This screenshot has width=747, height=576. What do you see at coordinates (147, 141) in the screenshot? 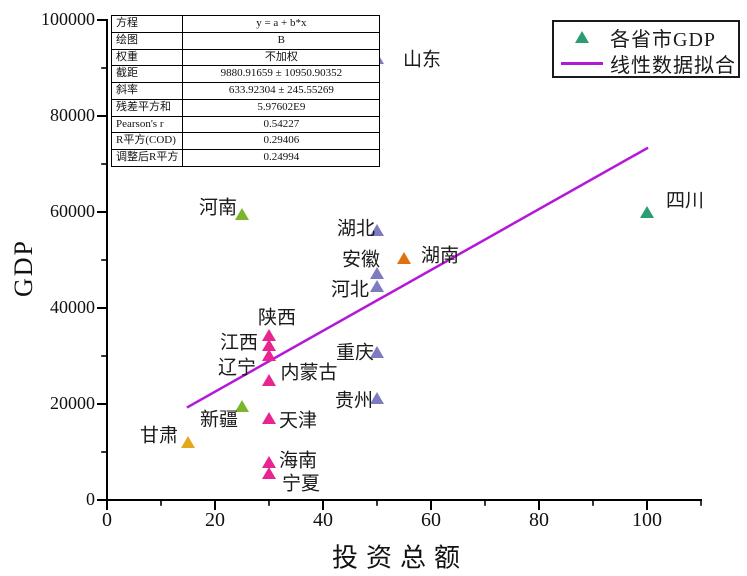
I see `stats-row-label: R平方(COD)` at bounding box center [147, 141].